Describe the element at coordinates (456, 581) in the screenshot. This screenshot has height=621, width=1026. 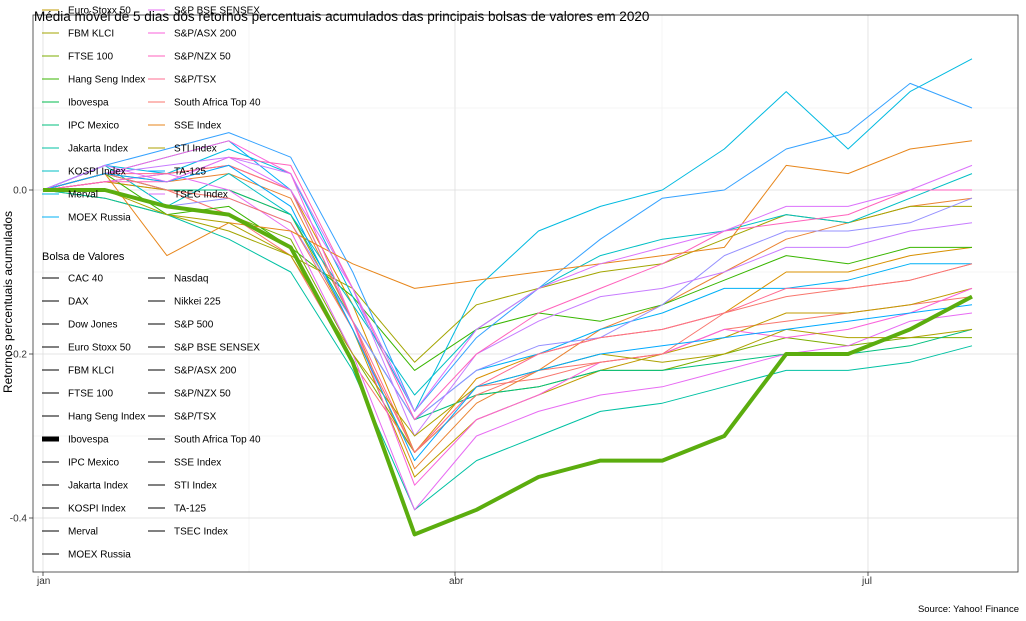
I see `x-tick-label: abr` at that location.